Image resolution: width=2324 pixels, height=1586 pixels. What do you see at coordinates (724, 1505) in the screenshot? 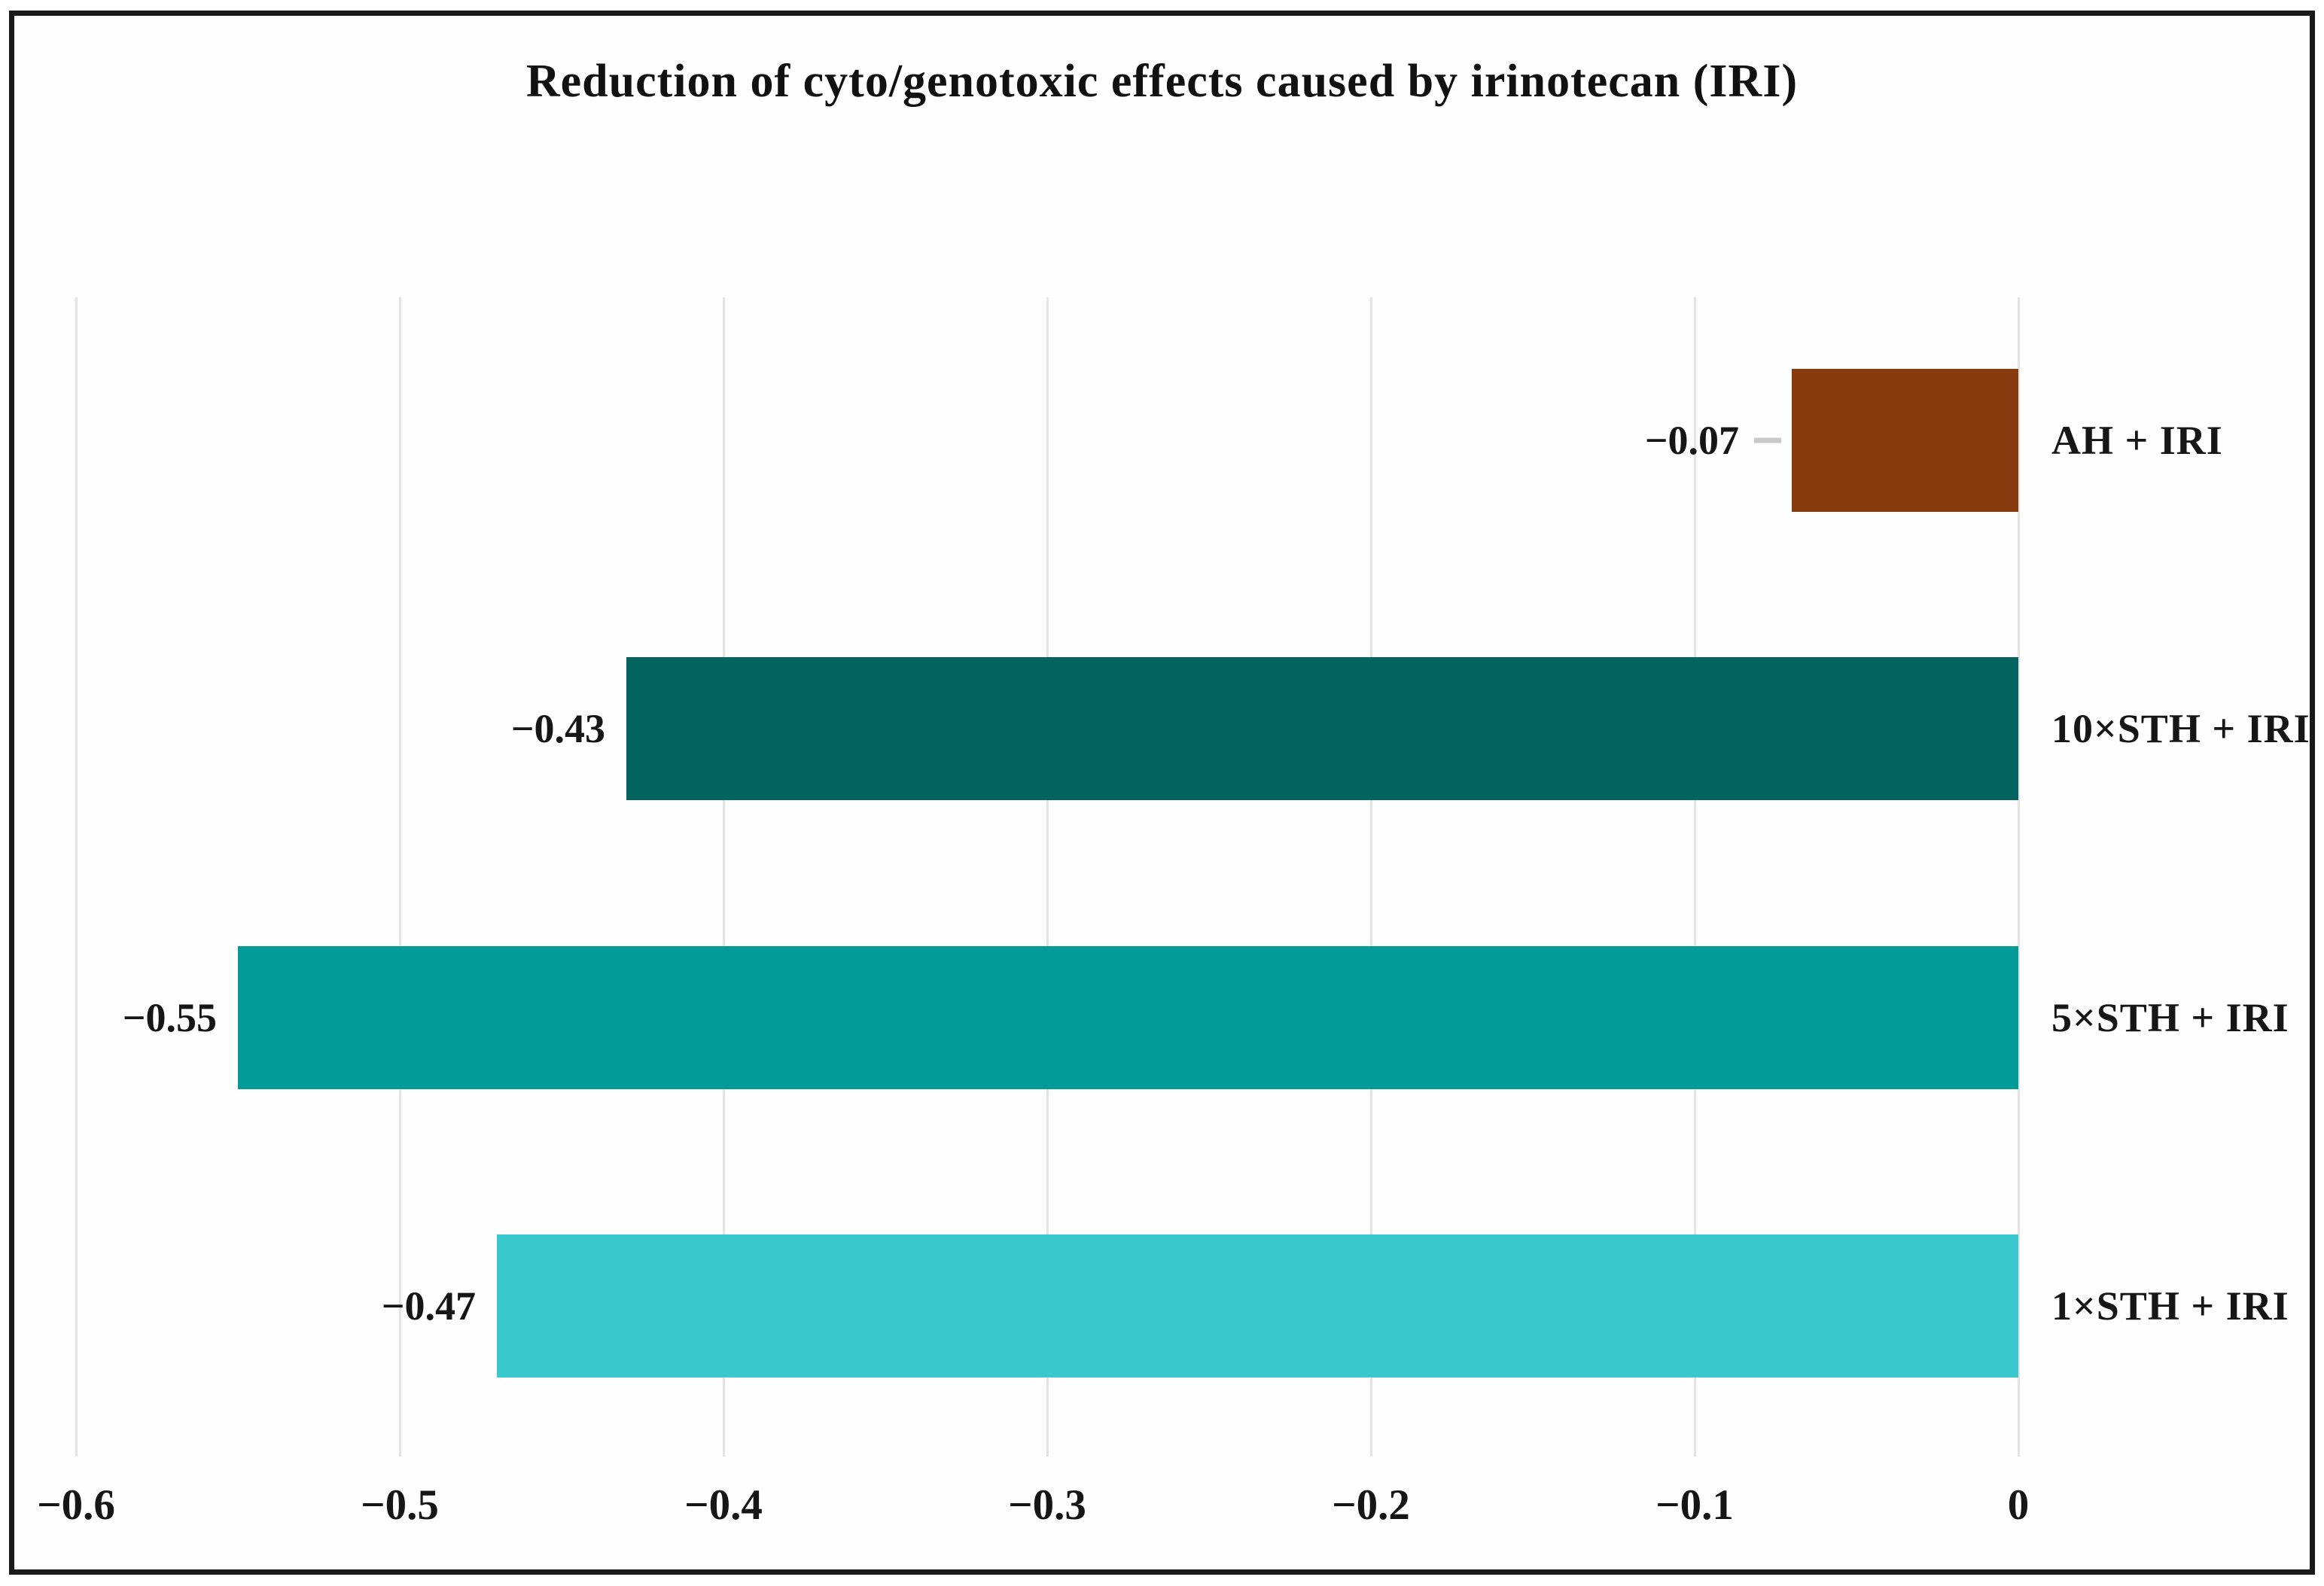
I see `x-tick-label: −0.4` at bounding box center [724, 1505].